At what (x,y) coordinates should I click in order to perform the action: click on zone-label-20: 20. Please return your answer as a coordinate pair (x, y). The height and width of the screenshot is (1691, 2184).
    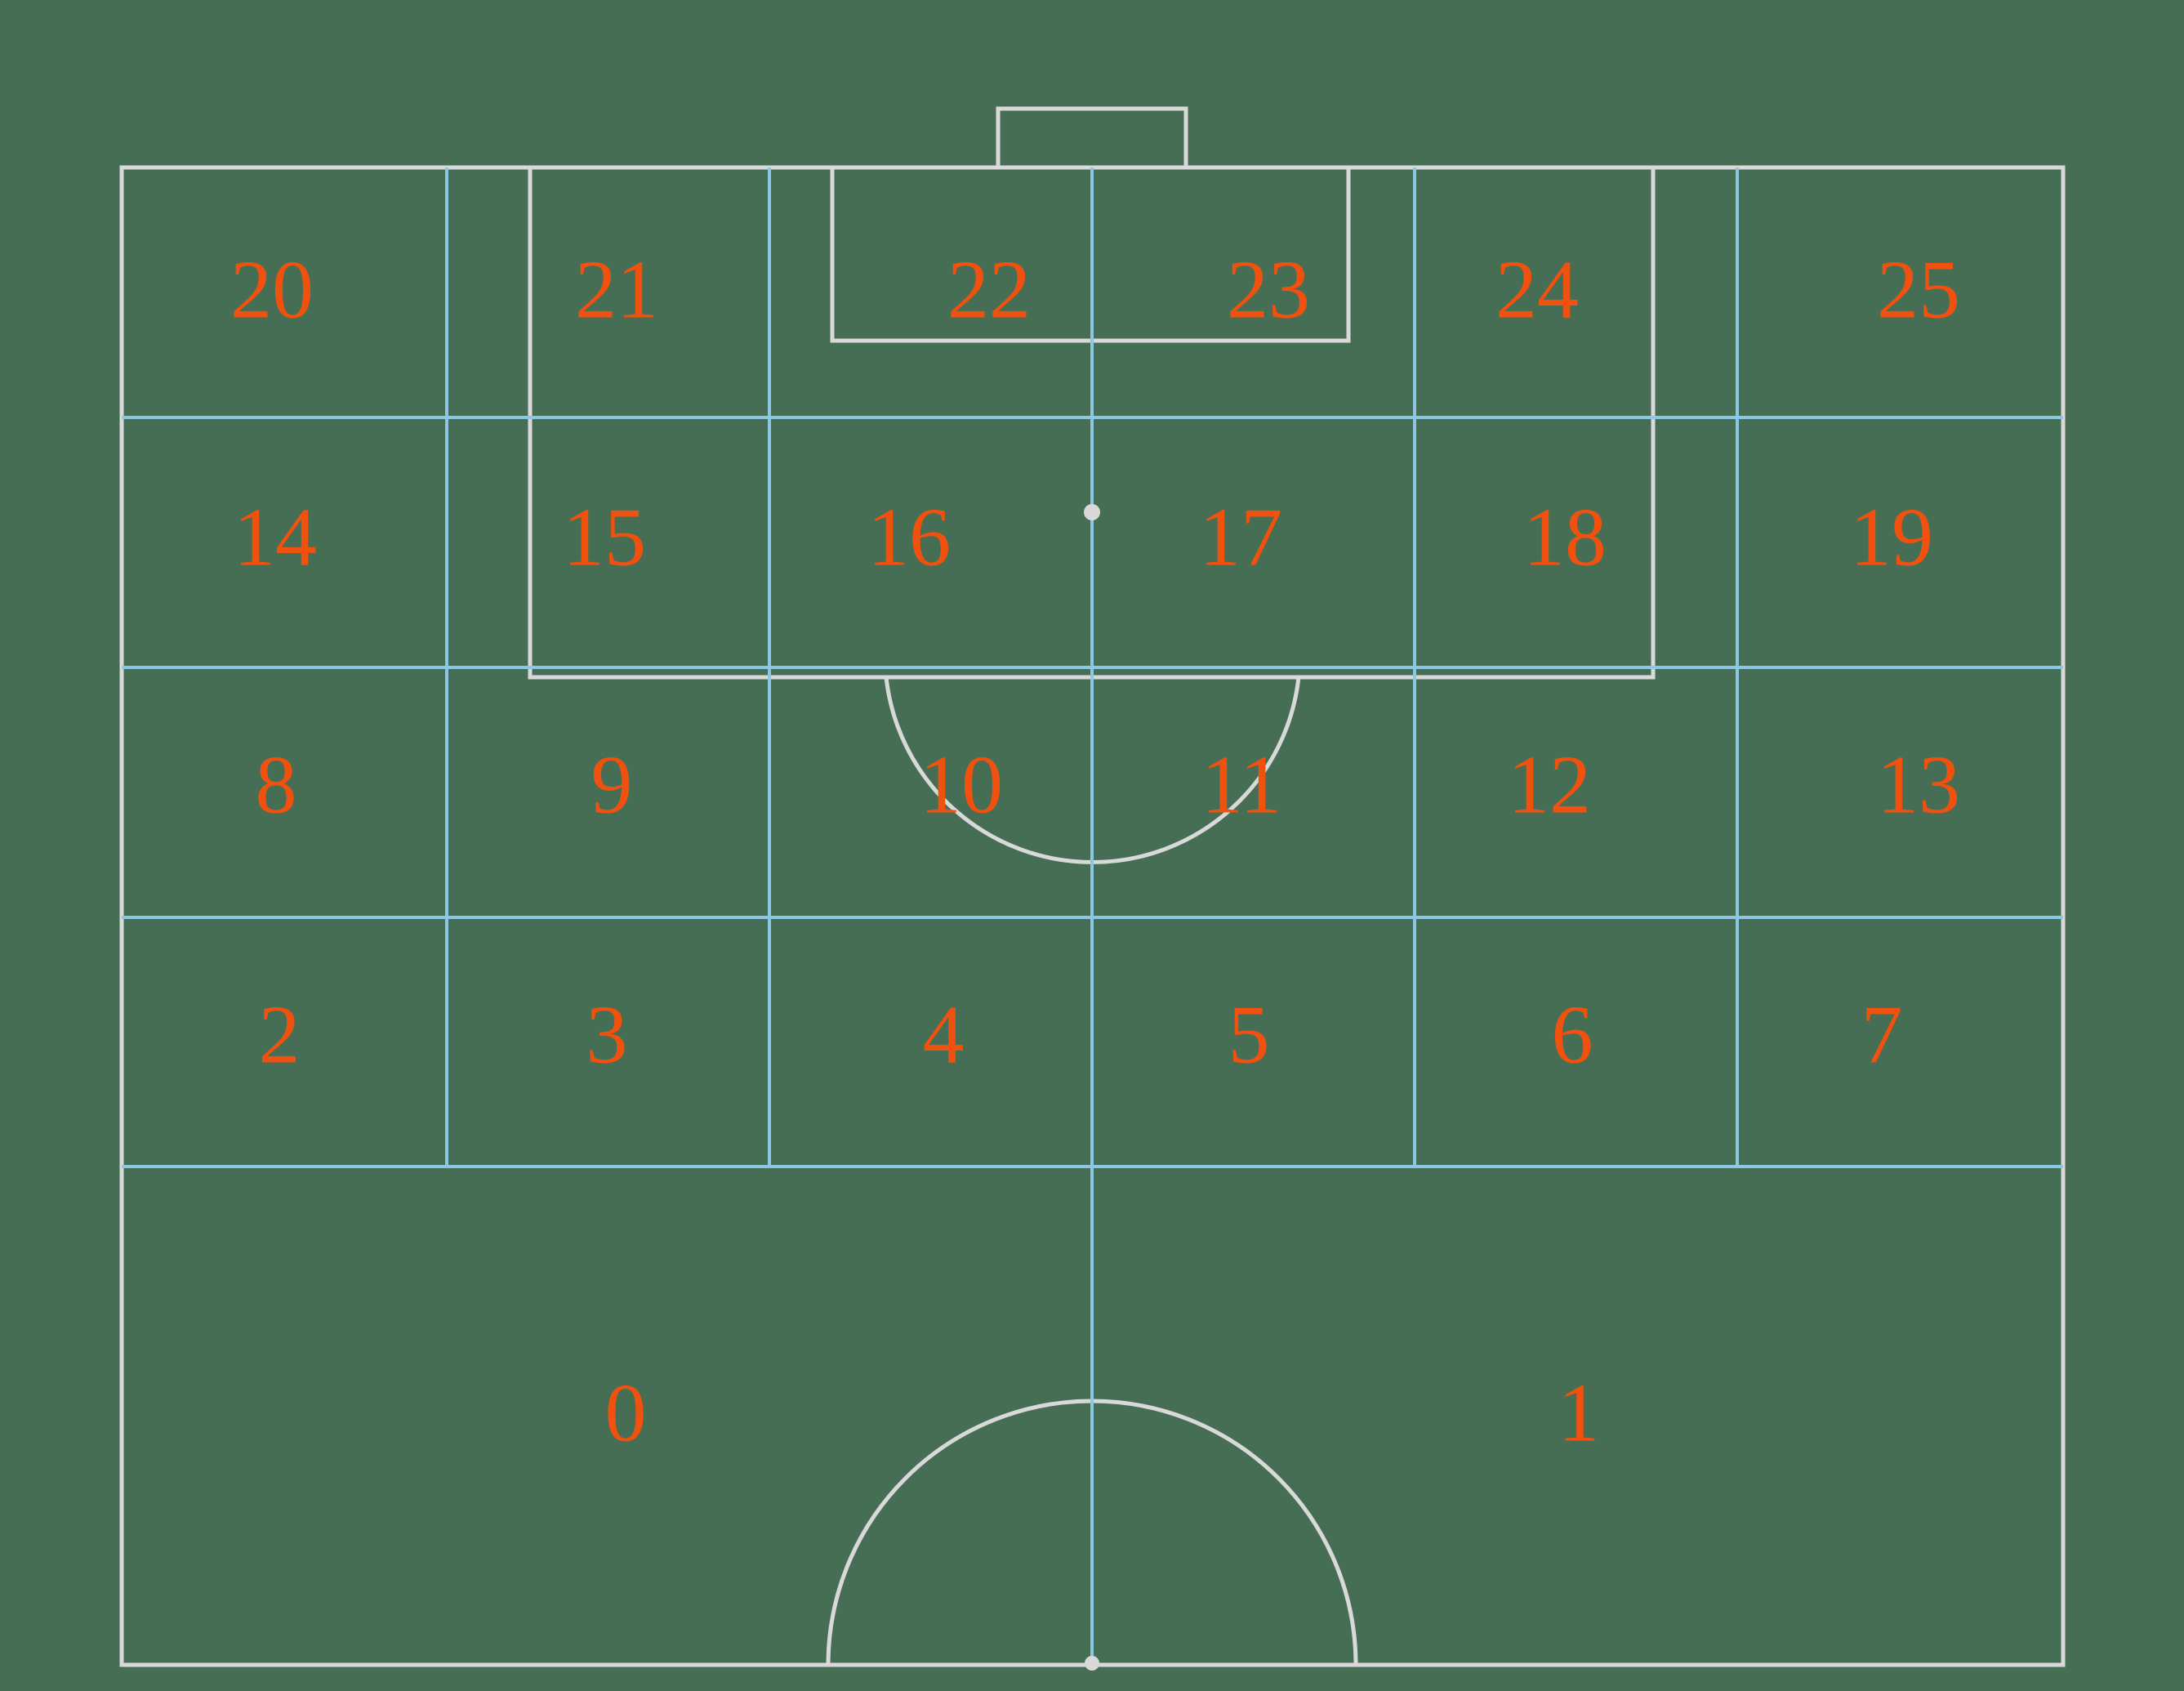
    Looking at the image, I should click on (272, 289).